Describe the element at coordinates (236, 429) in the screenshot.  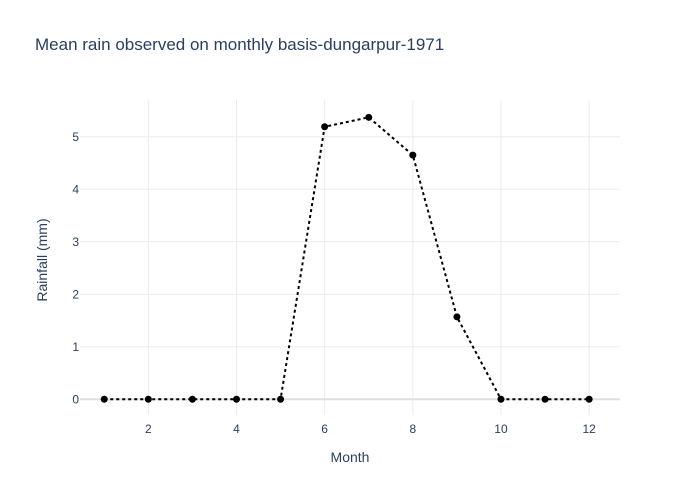
I see `x-tick-label-4: 4` at that location.